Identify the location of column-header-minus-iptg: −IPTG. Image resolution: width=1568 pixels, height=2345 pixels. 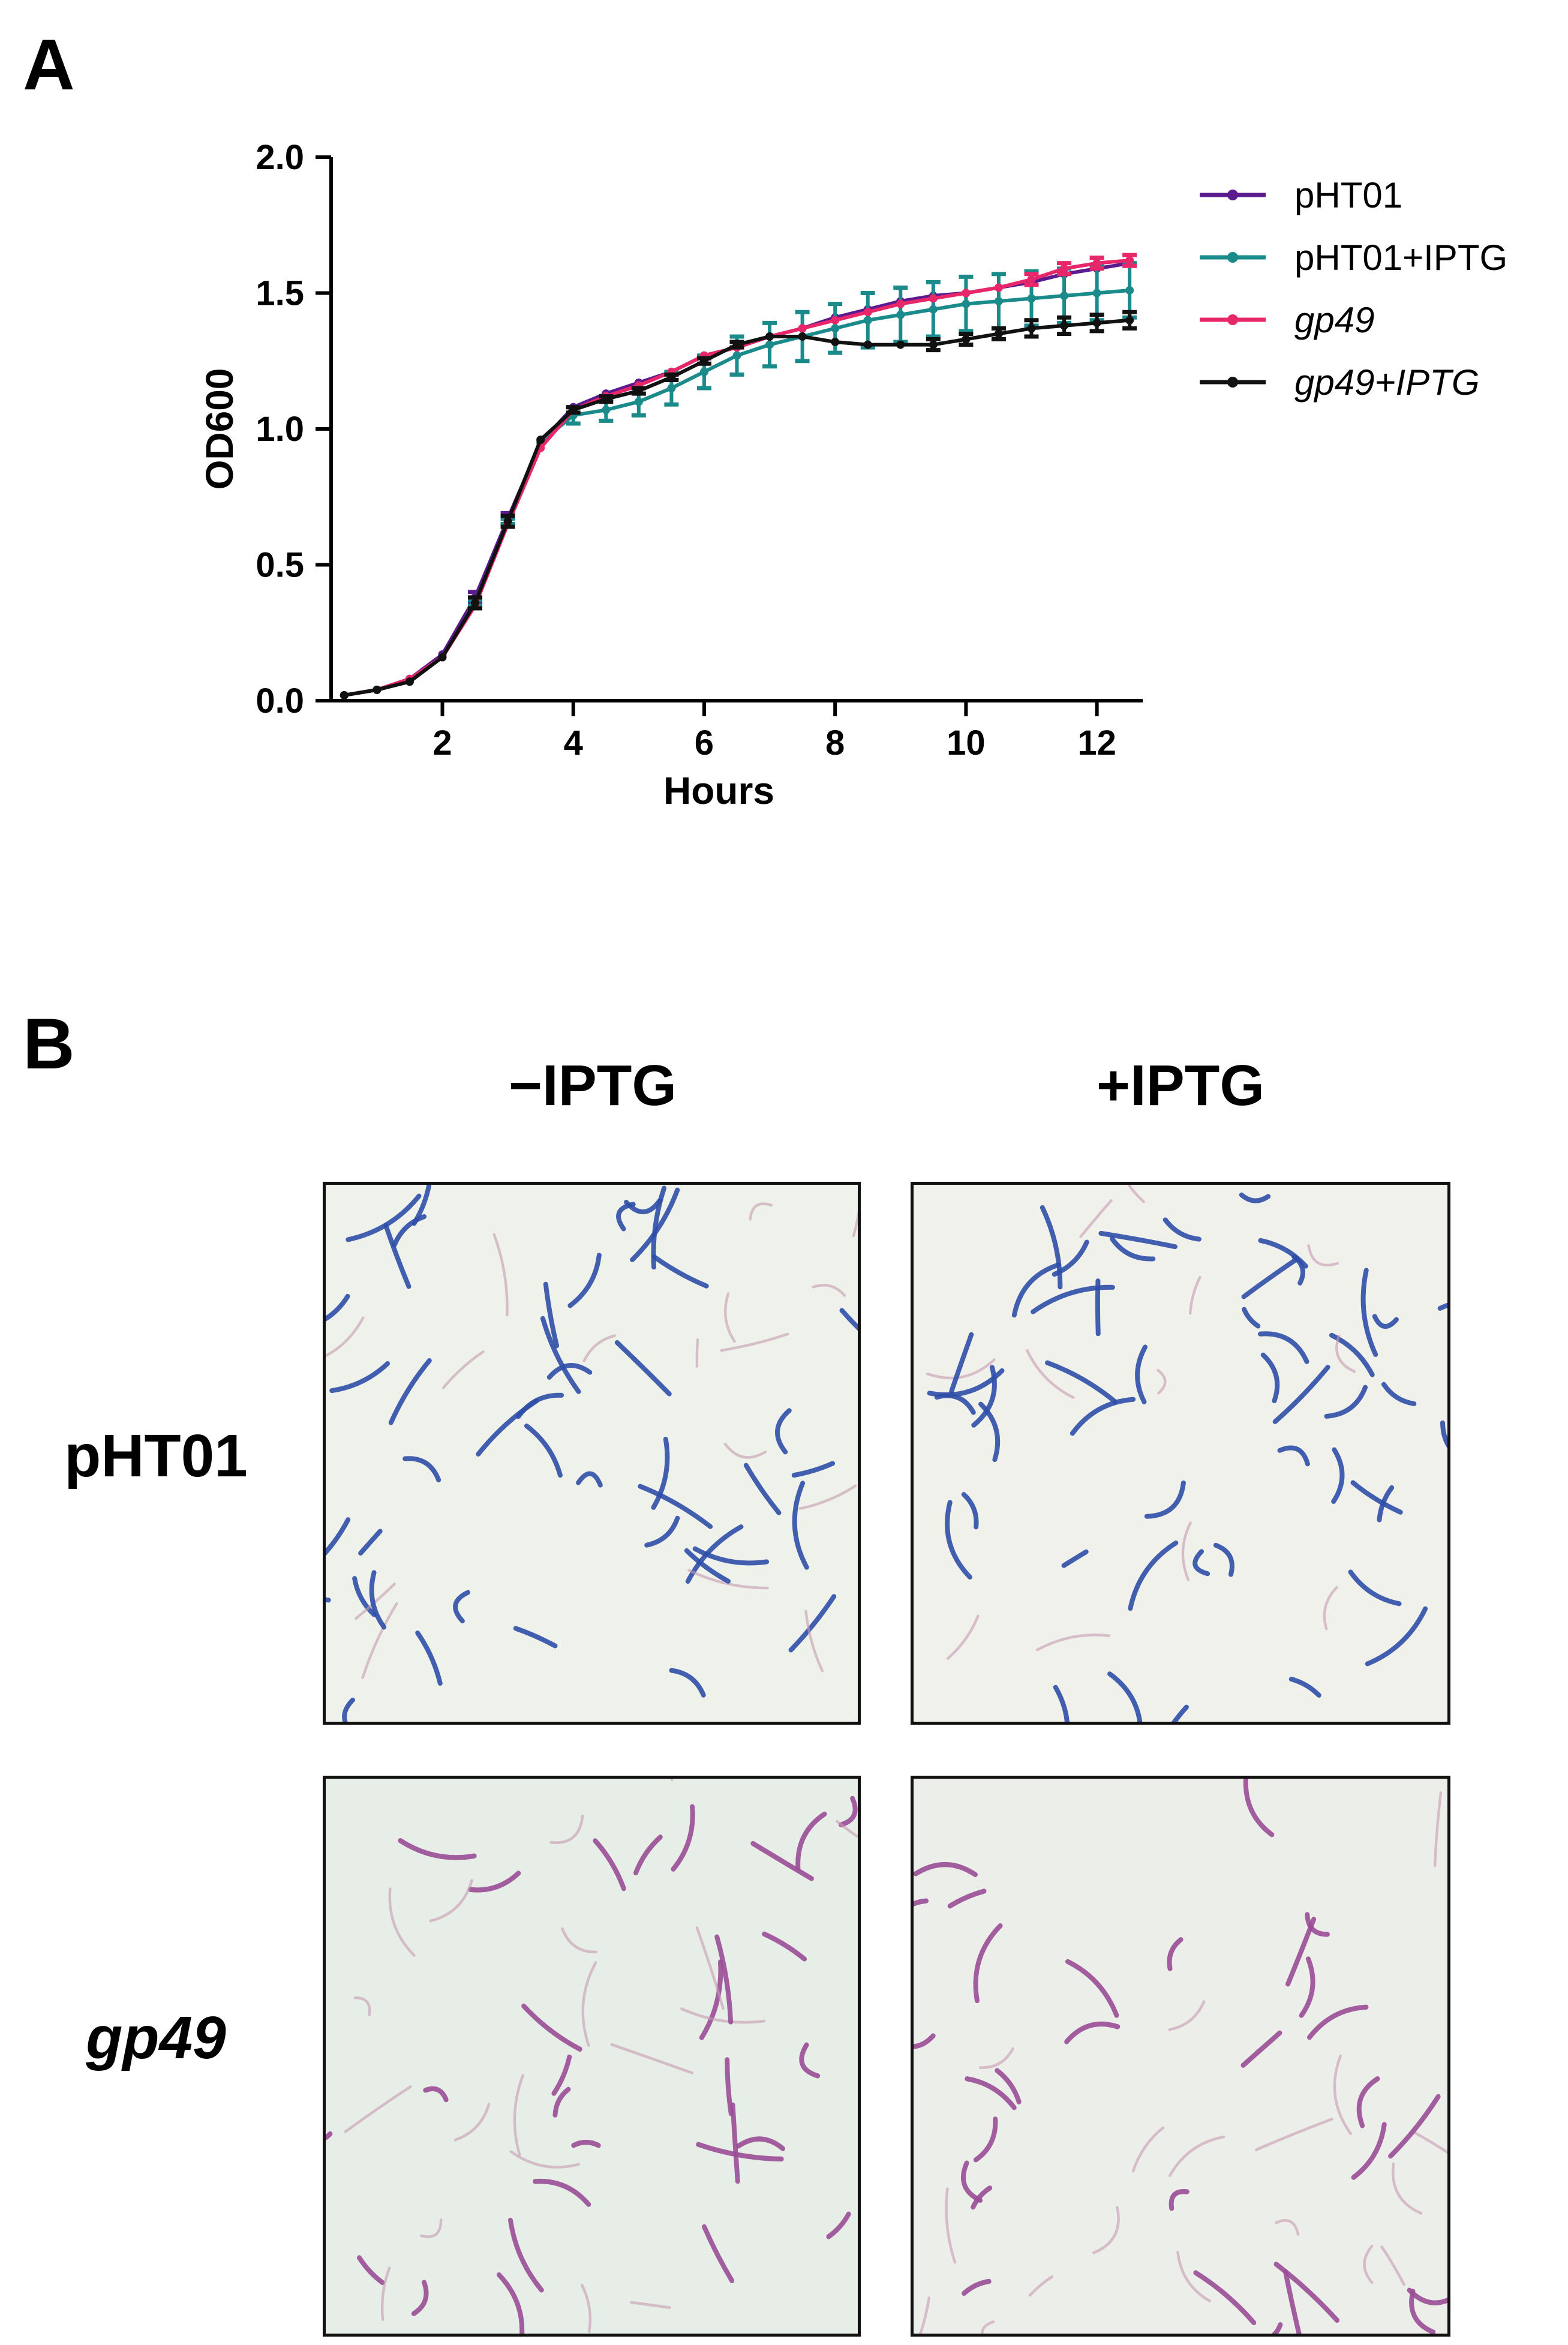
(593, 1085).